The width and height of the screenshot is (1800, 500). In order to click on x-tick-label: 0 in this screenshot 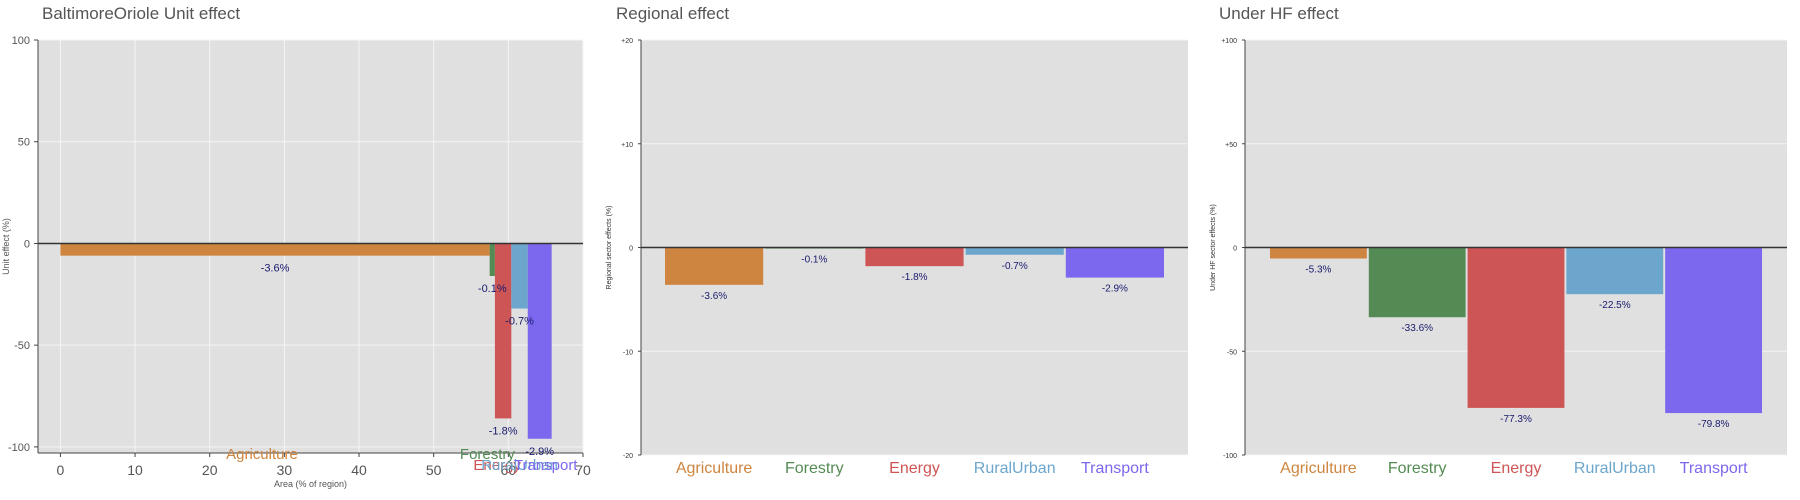, I will do `click(60, 470)`.